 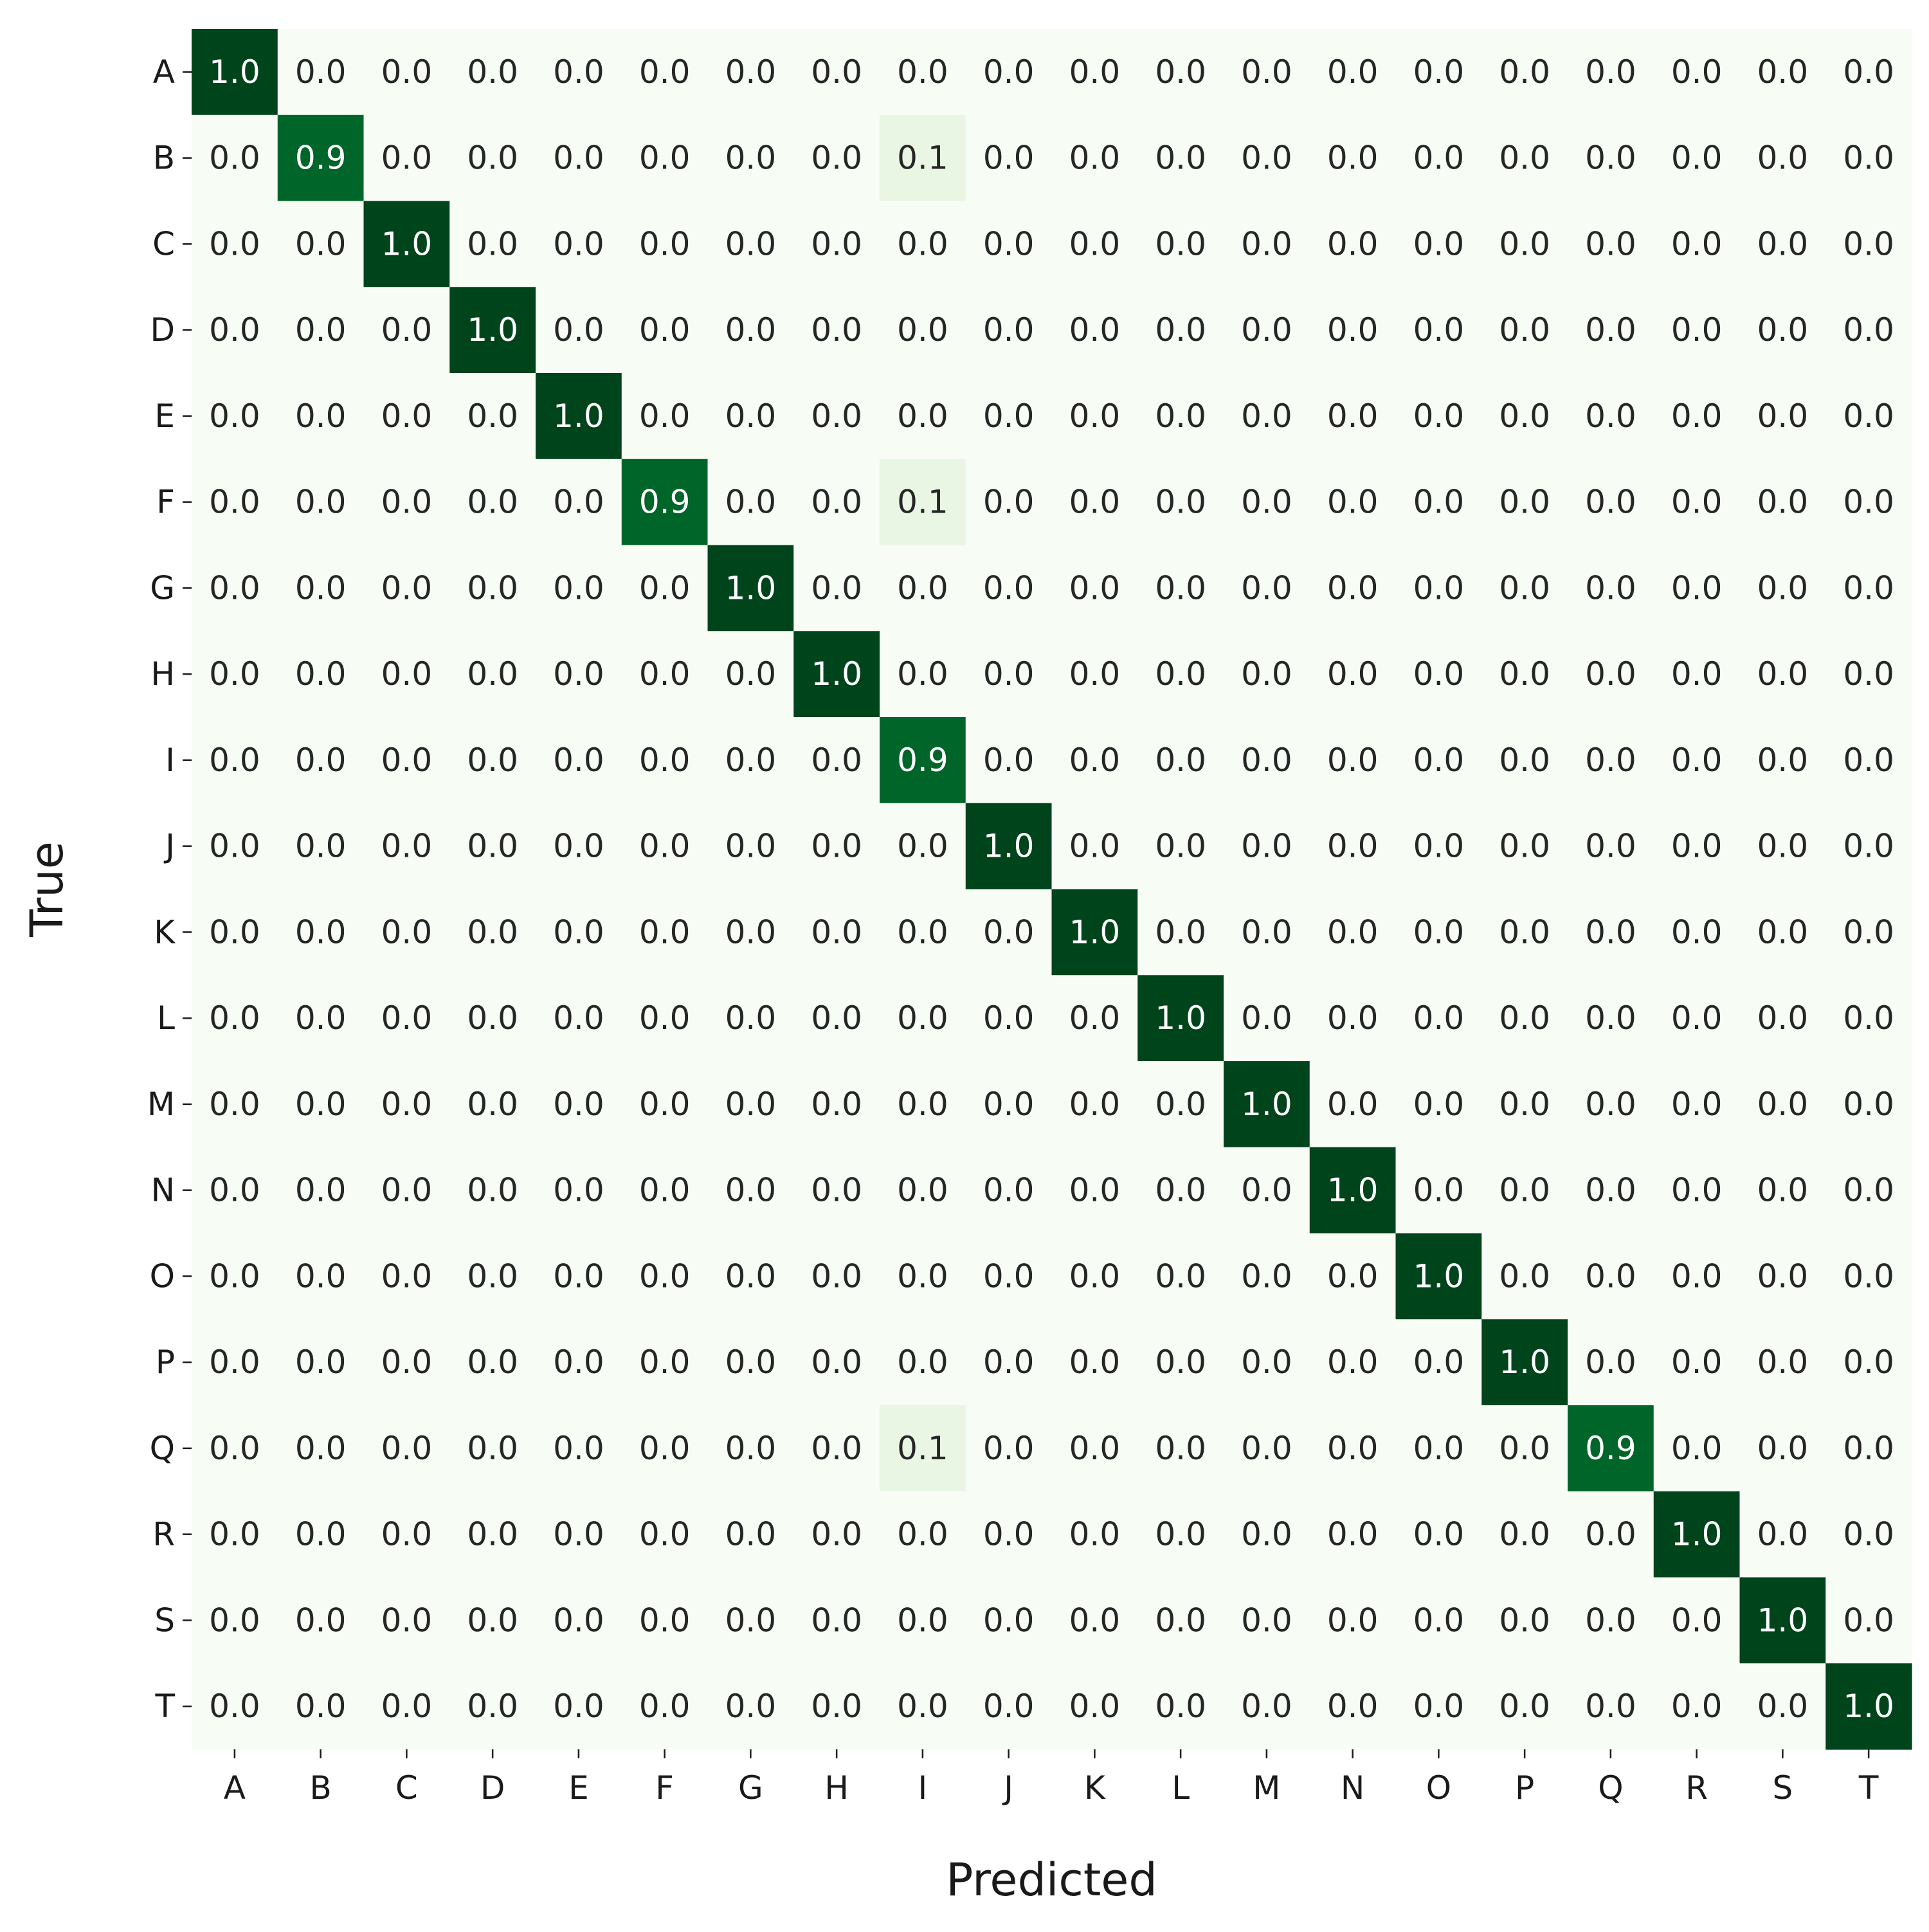 What do you see at coordinates (1009, 159) in the screenshot?
I see `cell-value-B-J: 0.0` at bounding box center [1009, 159].